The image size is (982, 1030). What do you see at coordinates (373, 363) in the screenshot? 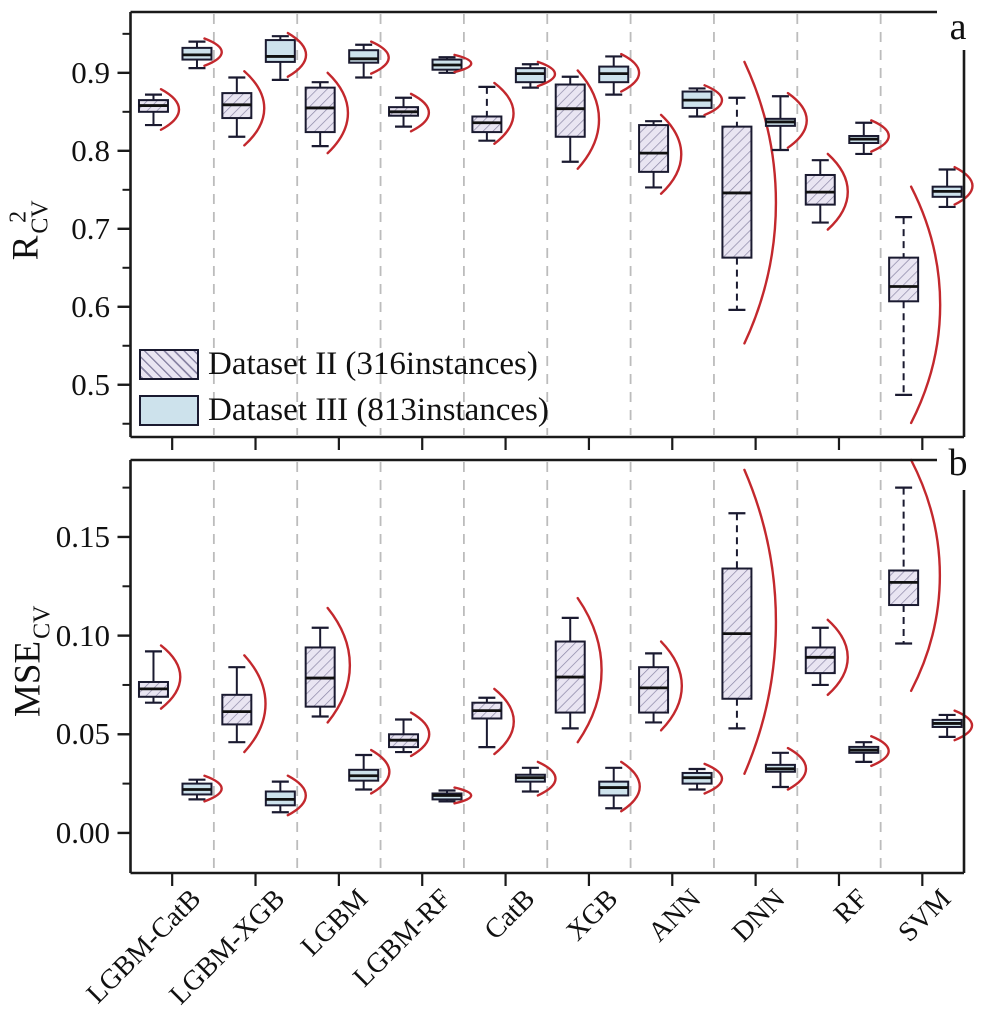
I see `legend-label-dataset-ii: Dataset II (316instances)` at bounding box center [373, 363].